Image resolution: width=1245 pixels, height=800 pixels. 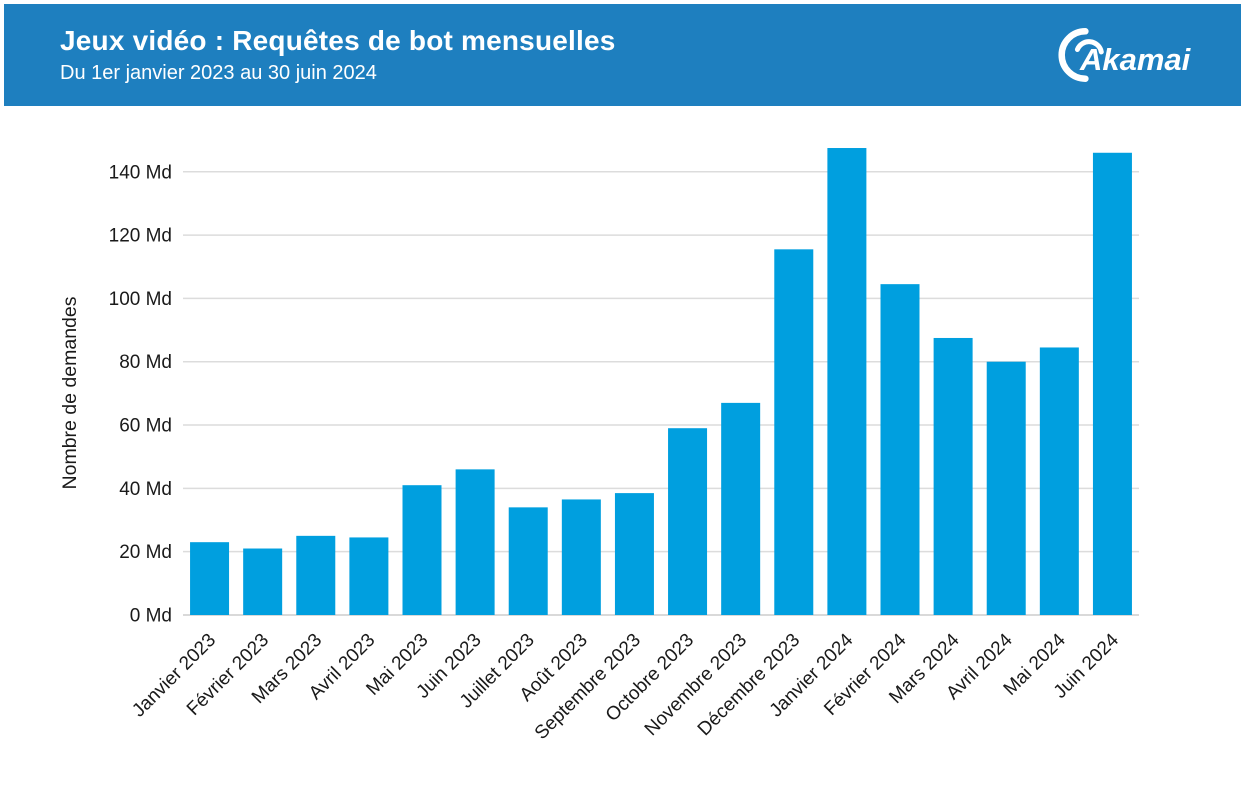 I want to click on y-tick-label-40: 40 Md, so click(x=145, y=489).